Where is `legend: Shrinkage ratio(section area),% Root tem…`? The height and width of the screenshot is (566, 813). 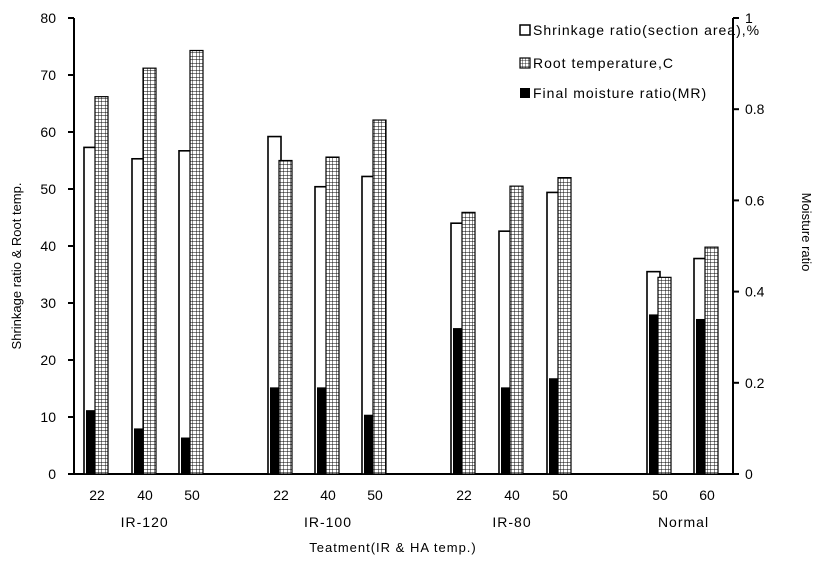
legend: Shrinkage ratio(section area),% Root tem… is located at coordinates (639, 61).